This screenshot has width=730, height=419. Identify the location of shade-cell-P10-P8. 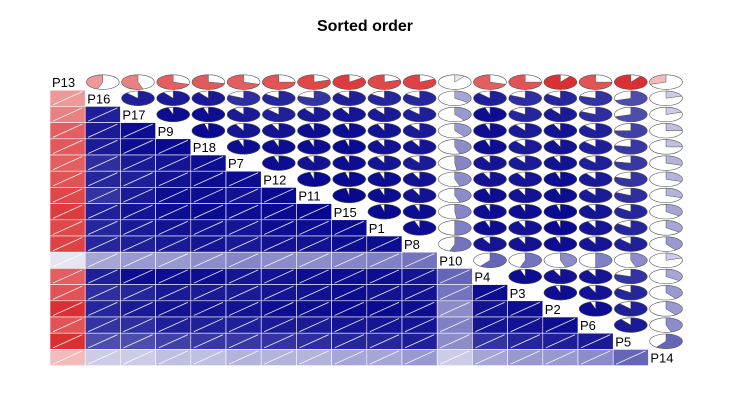
(419, 260).